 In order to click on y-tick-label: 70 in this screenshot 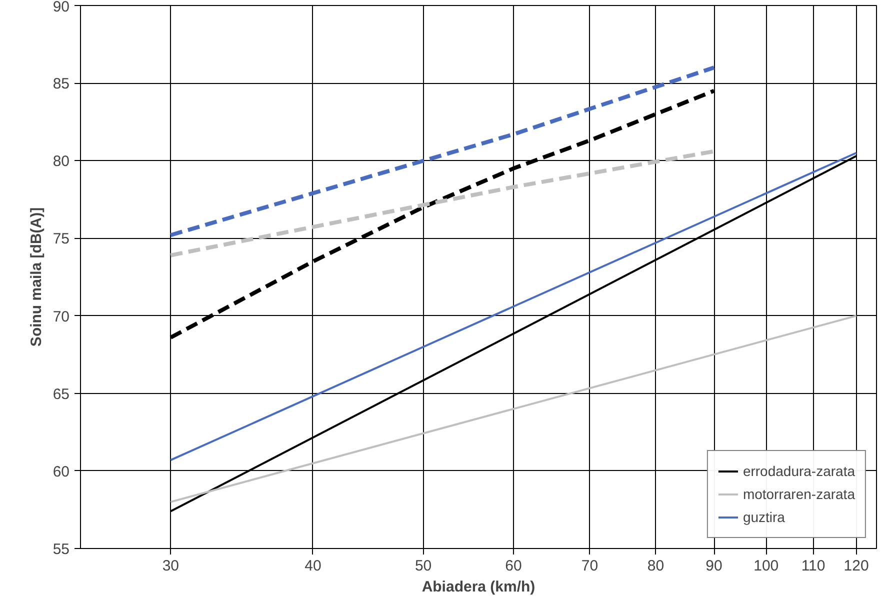, I will do `click(61, 317)`.